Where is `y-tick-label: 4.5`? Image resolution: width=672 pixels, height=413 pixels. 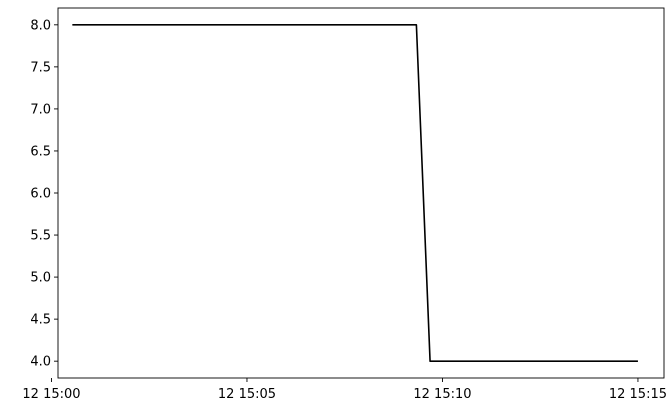
y-tick-label: 4.5 is located at coordinates (40, 320).